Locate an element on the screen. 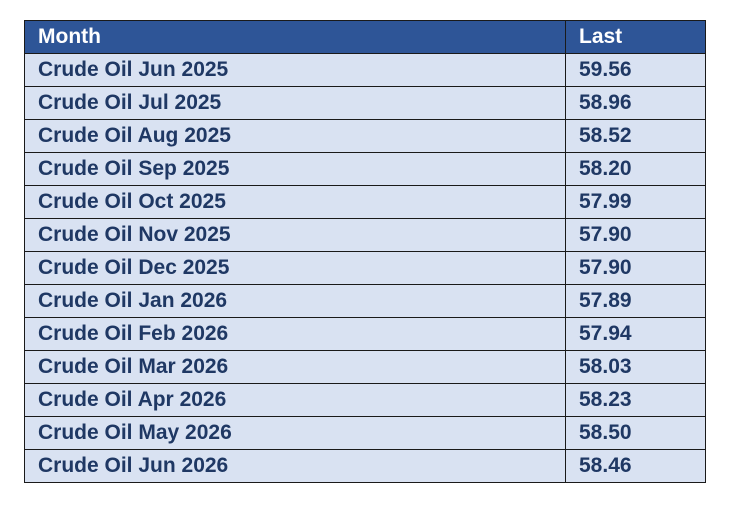  header-row: Month Last is located at coordinates (365, 37).